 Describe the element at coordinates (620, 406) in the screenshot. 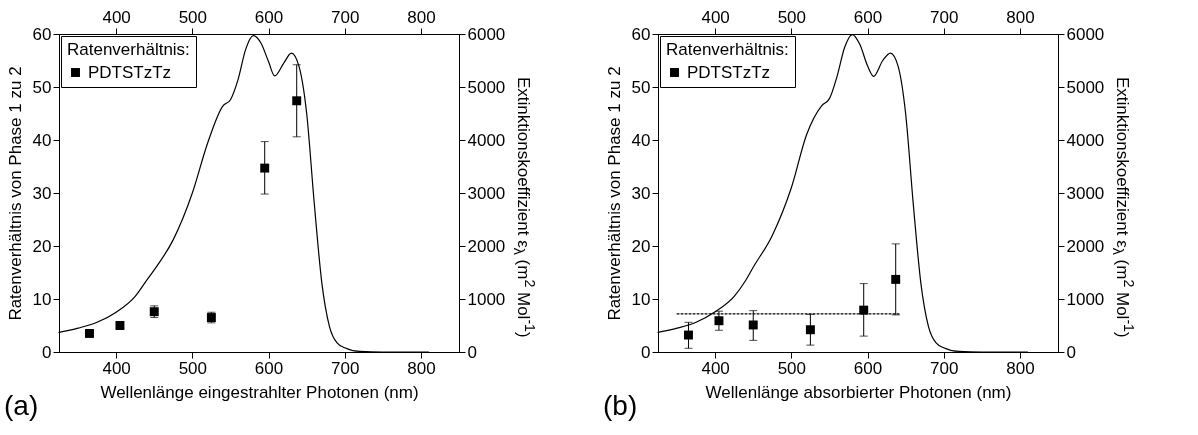

I see `text: (b)` at that location.